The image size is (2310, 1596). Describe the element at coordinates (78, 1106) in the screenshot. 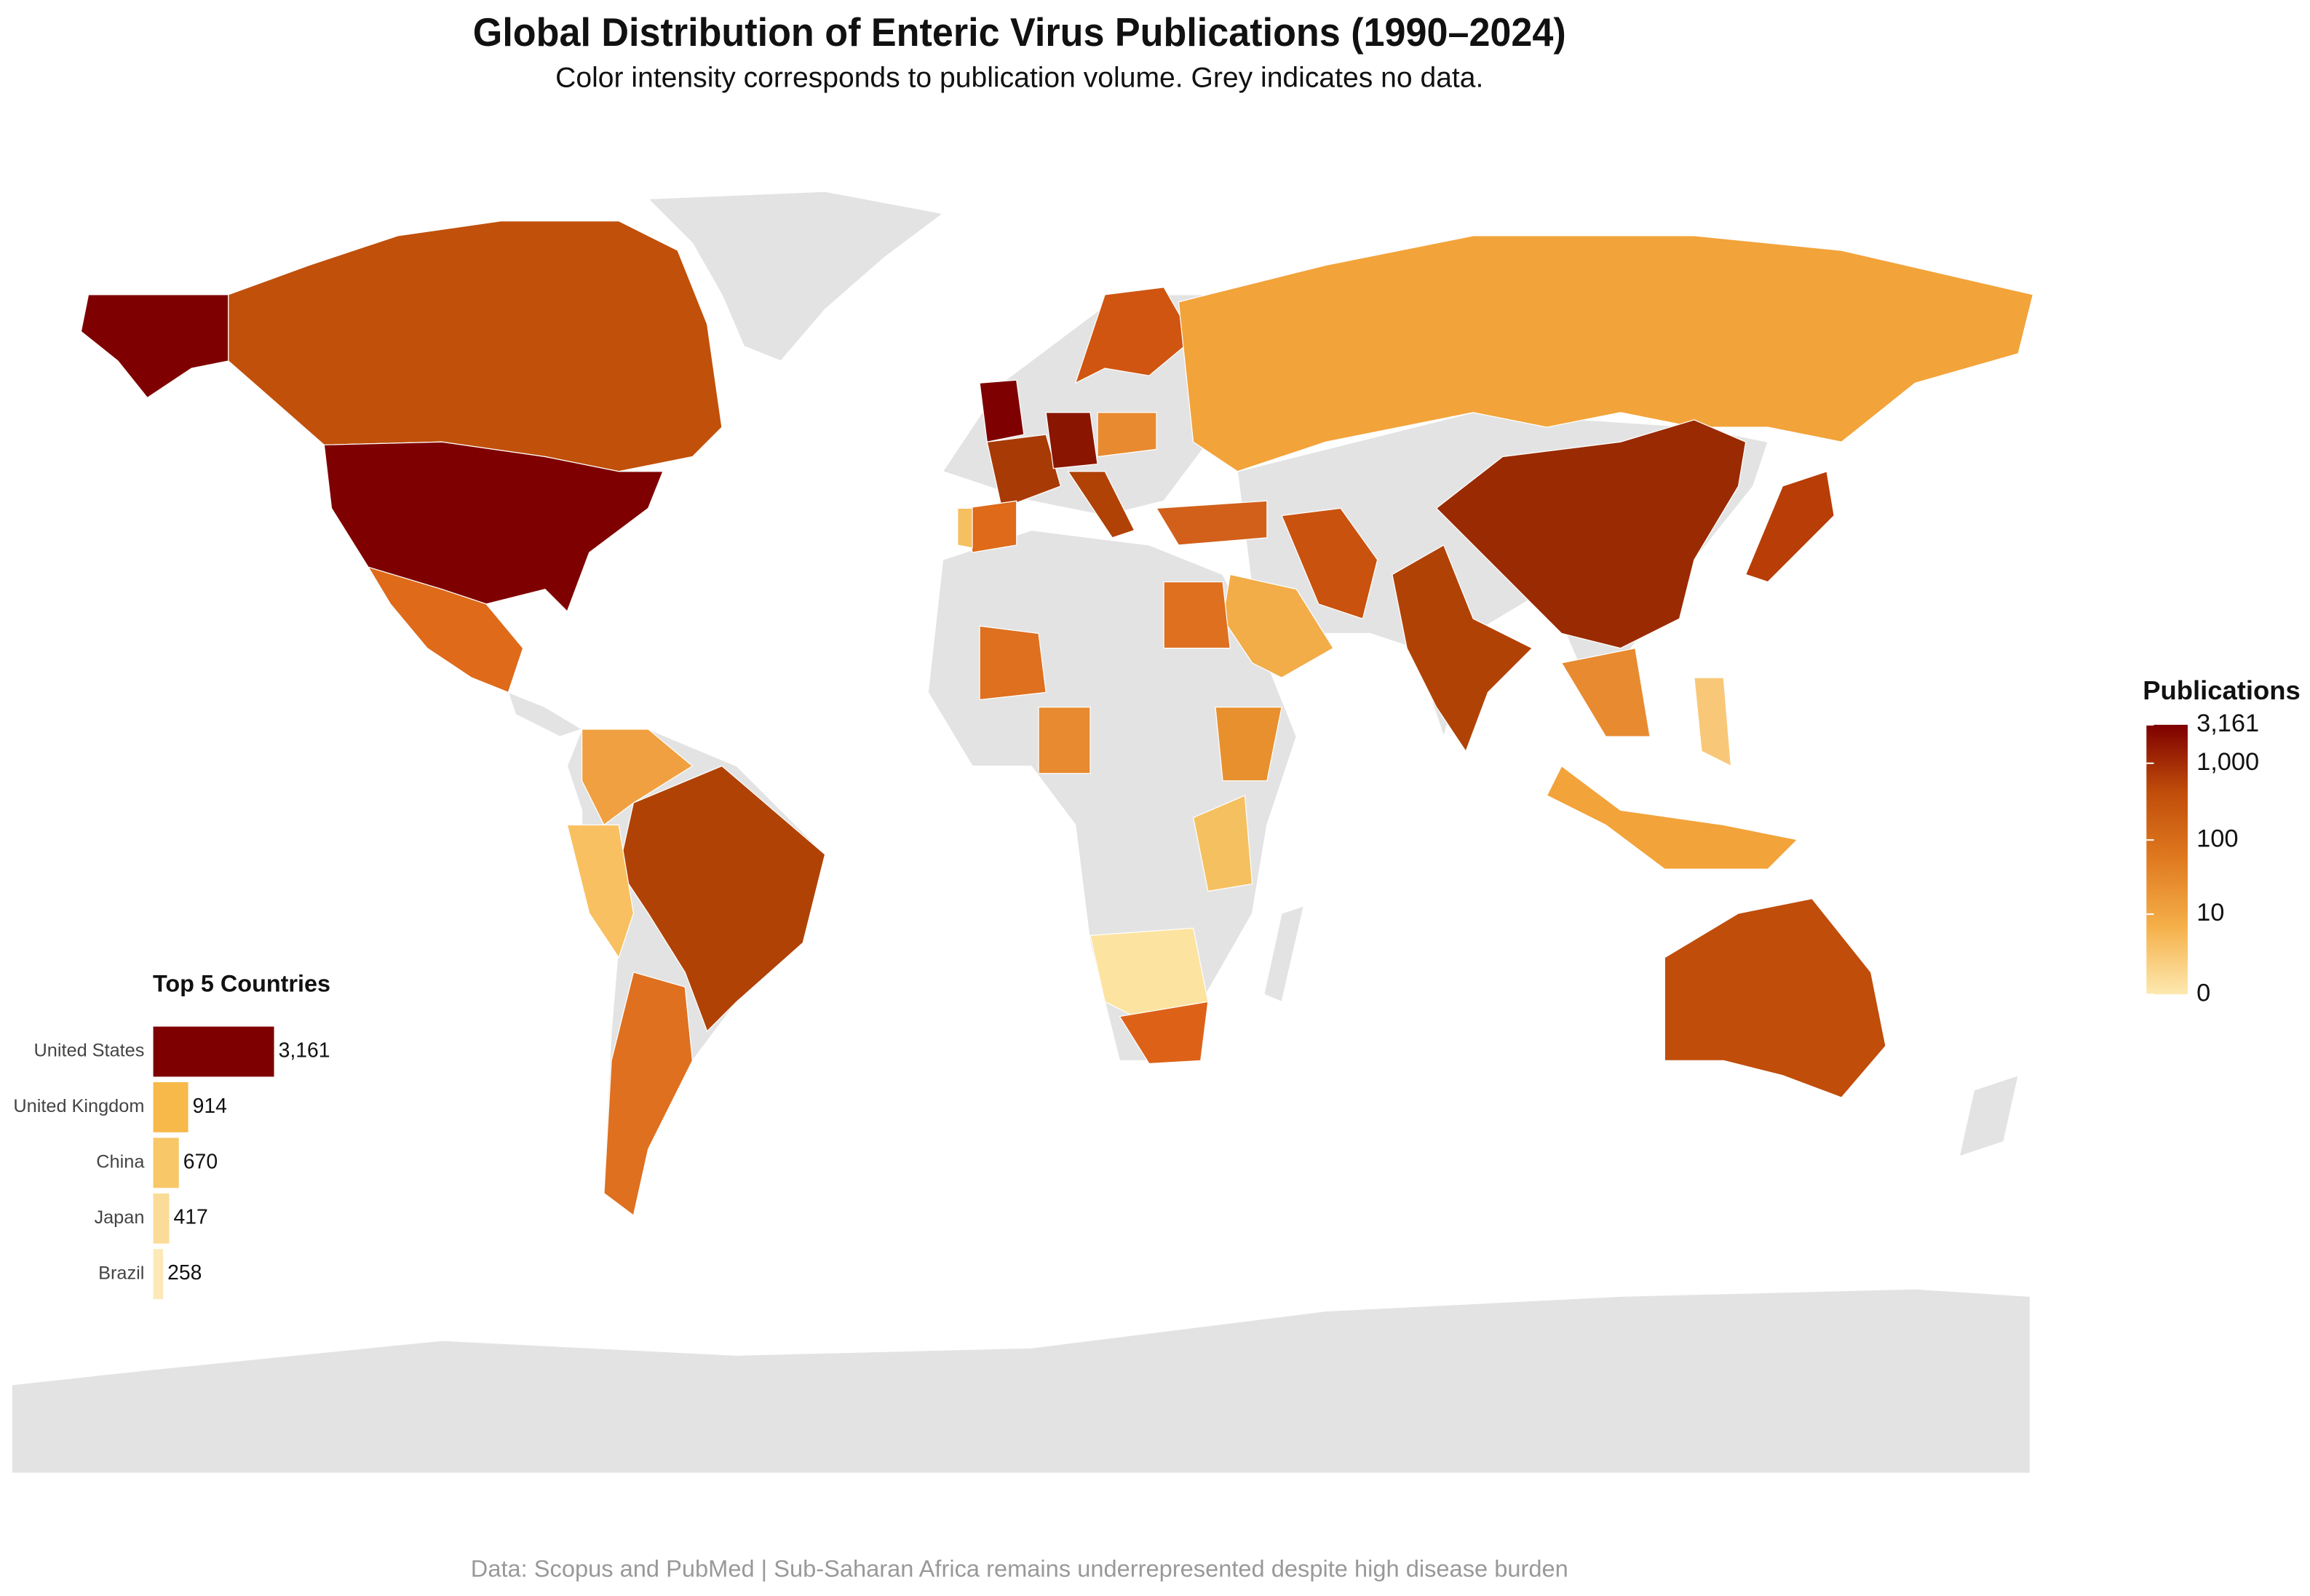

I see `y-tick-label: United Kingdom` at that location.